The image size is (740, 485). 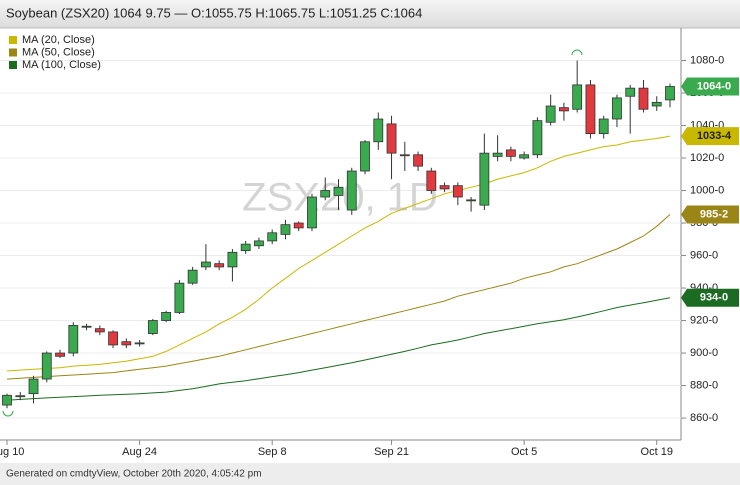 What do you see at coordinates (340, 198) in the screenshot?
I see `watermark: ZSX20, 1D` at bounding box center [340, 198].